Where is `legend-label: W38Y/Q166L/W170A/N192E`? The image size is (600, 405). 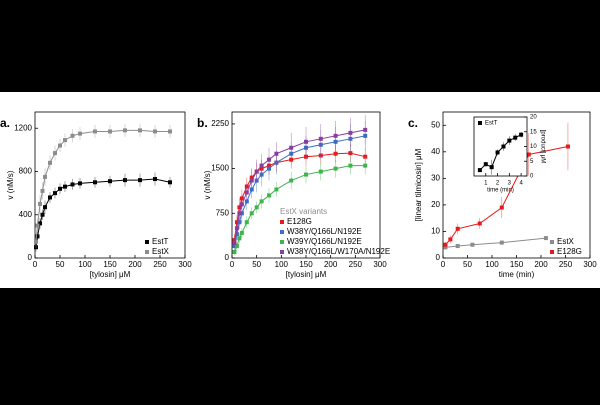 legend-label: W38Y/Q166L/W170A/N192E is located at coordinates (338, 251).